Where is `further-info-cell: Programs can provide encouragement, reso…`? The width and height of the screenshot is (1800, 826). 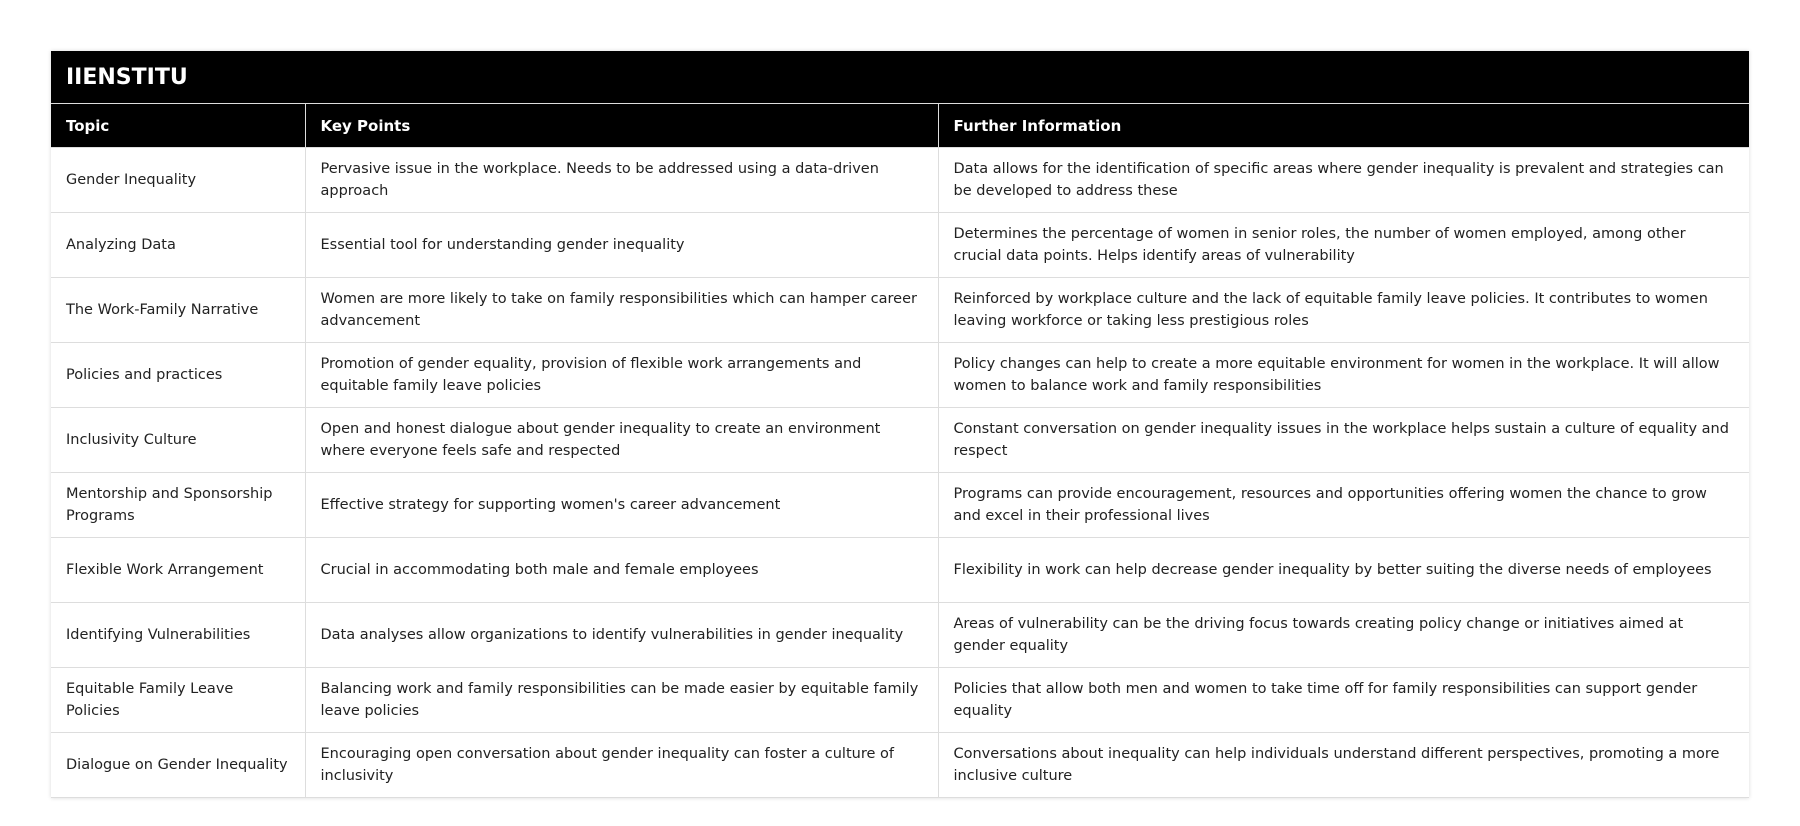 further-info-cell: Programs can provide encouragement, reso… is located at coordinates (1343, 505).